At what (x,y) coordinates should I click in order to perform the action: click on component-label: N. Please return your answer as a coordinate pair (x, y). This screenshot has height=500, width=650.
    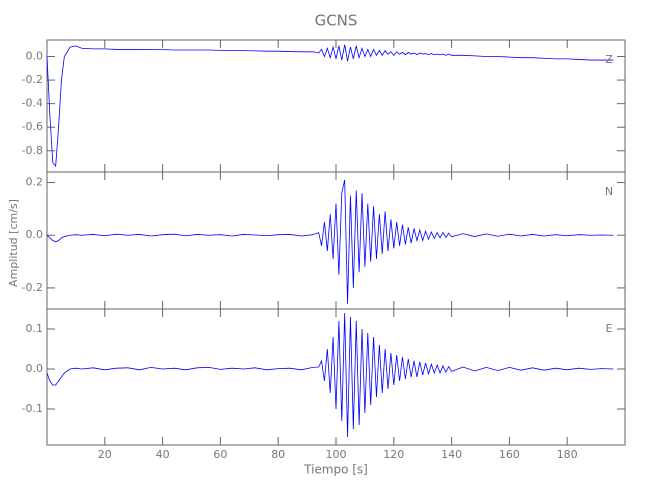
    Looking at the image, I should click on (609, 191).